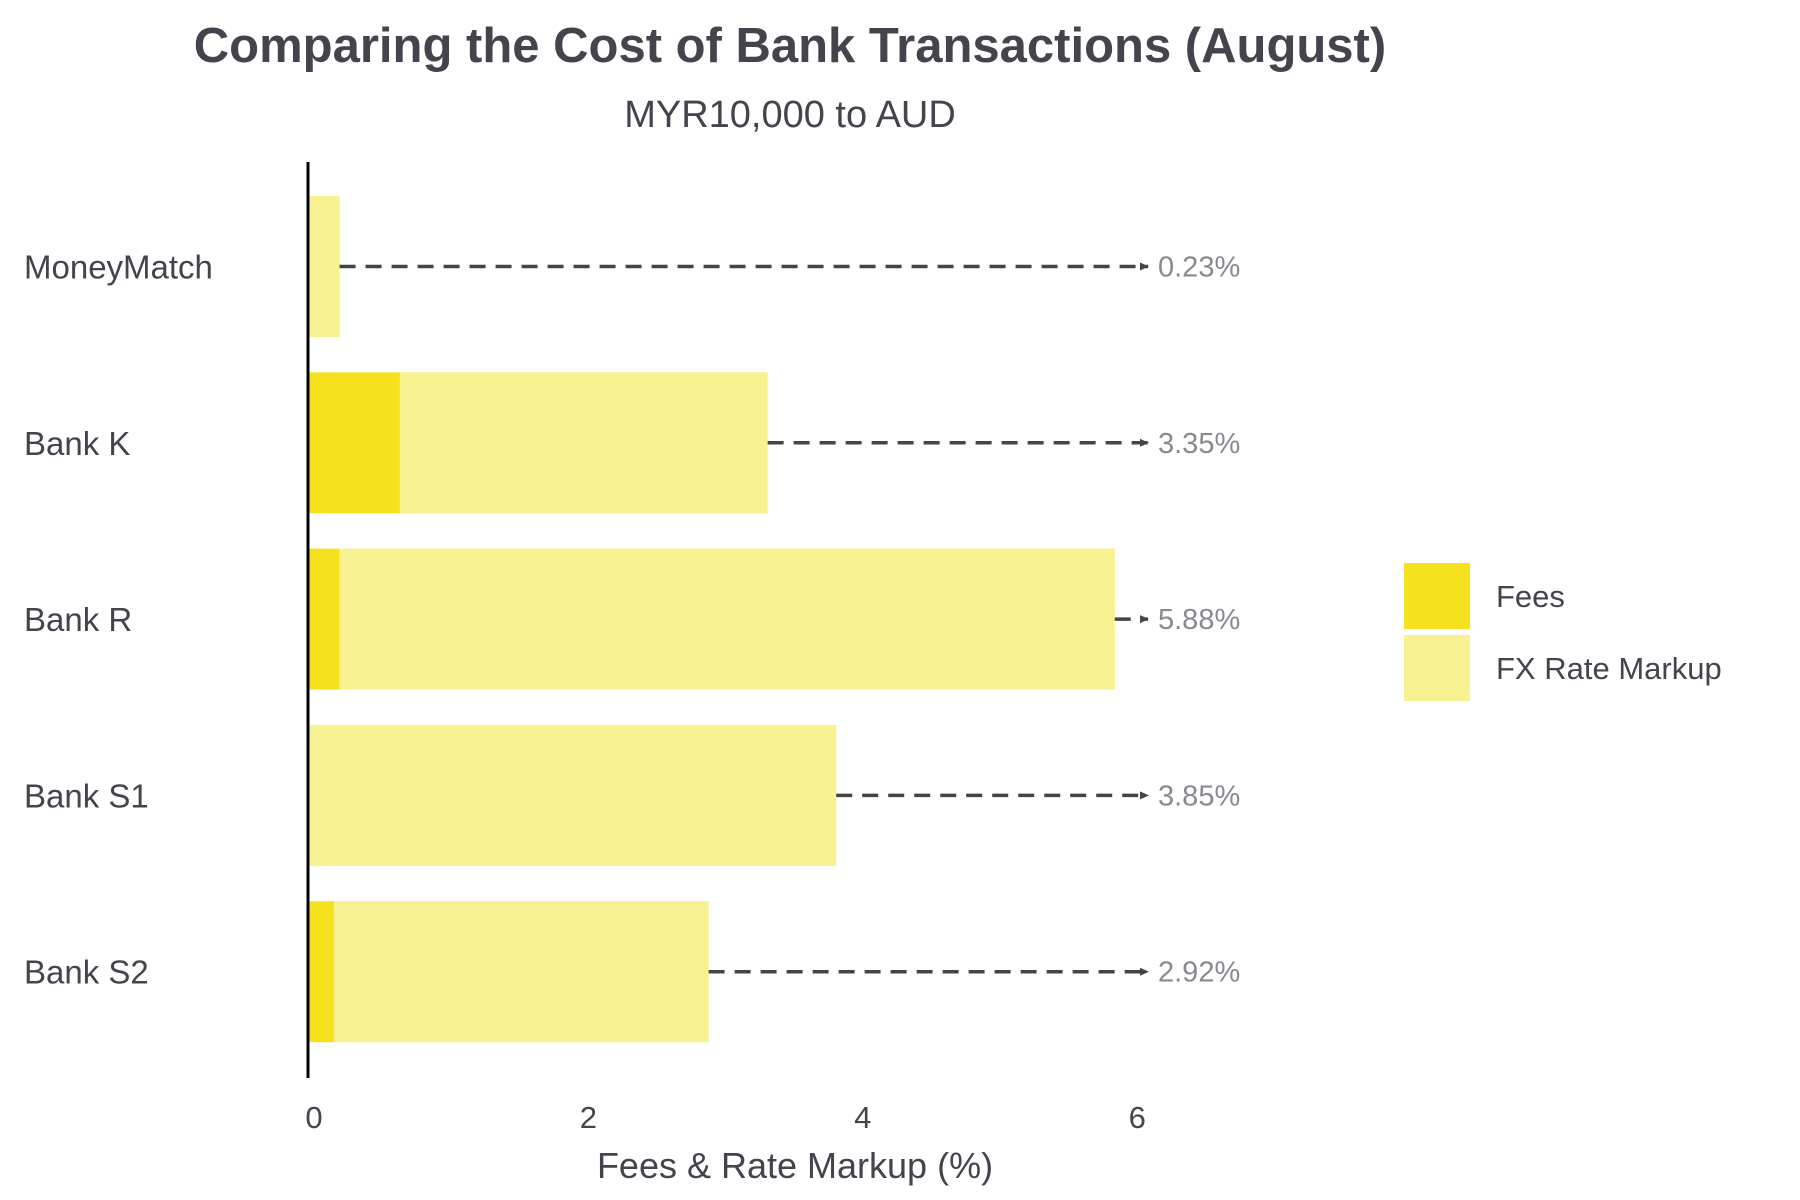  Describe the element at coordinates (1199, 796) in the screenshot. I see `total-label: 3.85%` at that location.